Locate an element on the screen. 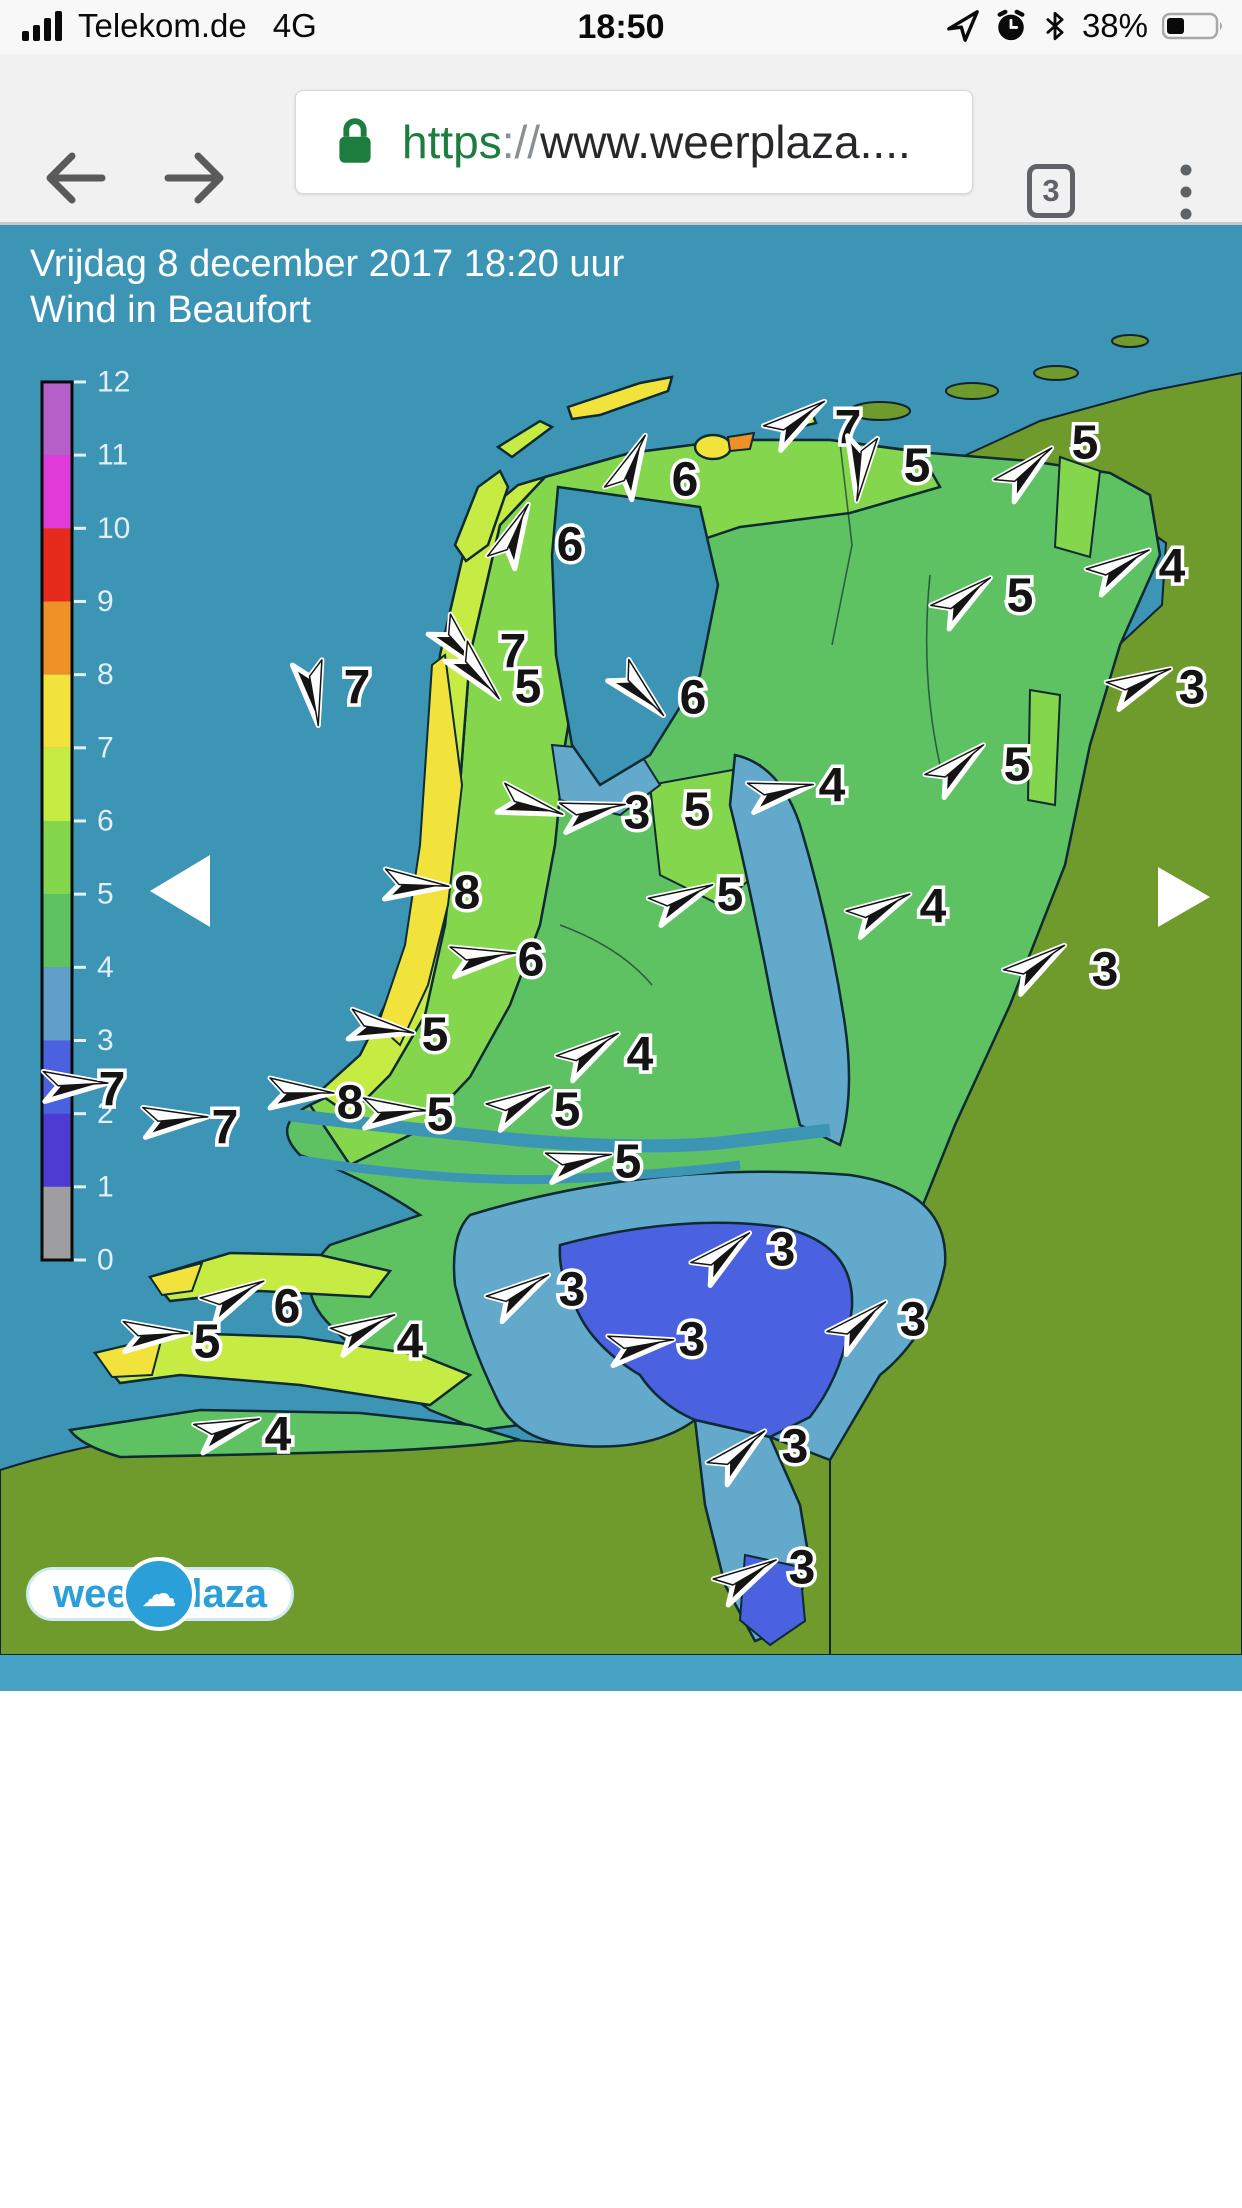 This screenshot has height=2208, width=1242. legend-tick-label: 8 is located at coordinates (105, 674).